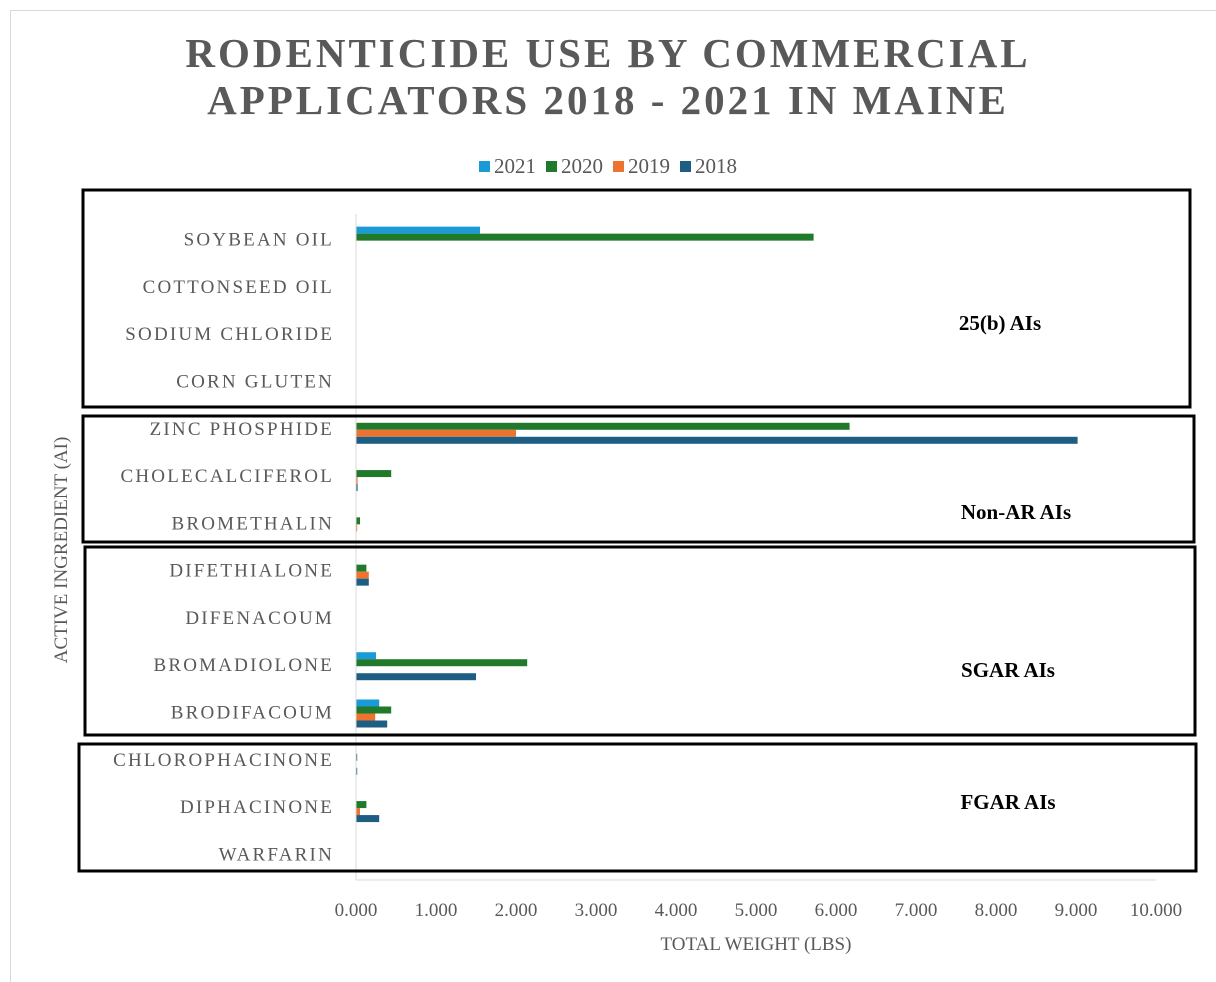 This screenshot has width=1216, height=982. What do you see at coordinates (251, 571) in the screenshot?
I see `category-label: DIFETHIALONE` at bounding box center [251, 571].